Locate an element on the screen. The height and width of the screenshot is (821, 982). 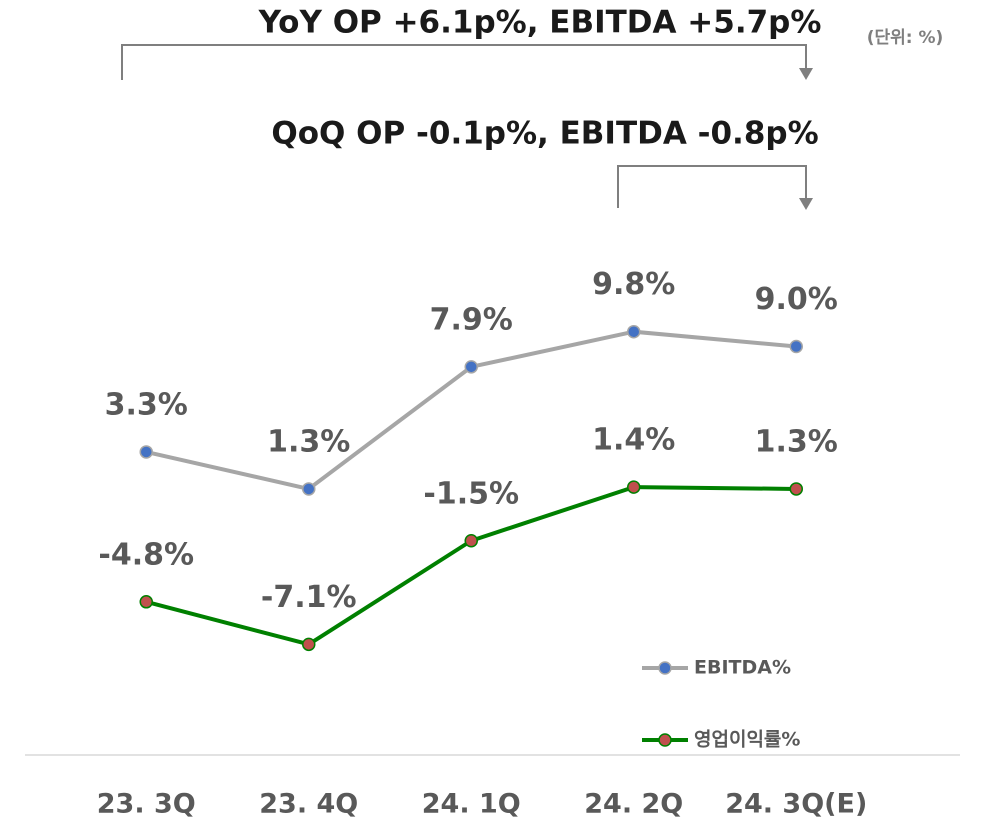
x-tick-label: 23. 3Q is located at coordinates (146, 804).